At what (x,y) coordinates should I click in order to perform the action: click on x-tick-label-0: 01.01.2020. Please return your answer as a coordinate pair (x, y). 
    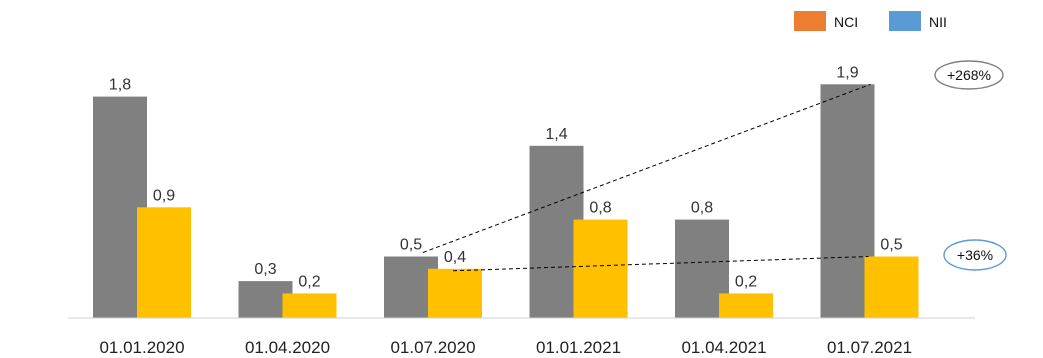
    Looking at the image, I should click on (141, 347).